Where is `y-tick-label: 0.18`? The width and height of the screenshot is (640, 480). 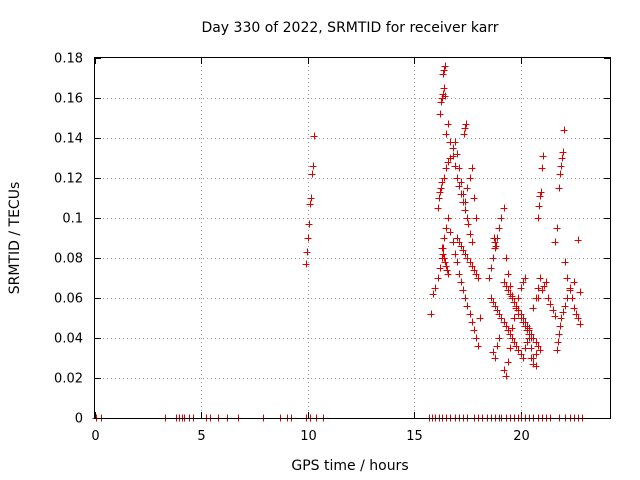
y-tick-label: 0.18 is located at coordinates (68, 59).